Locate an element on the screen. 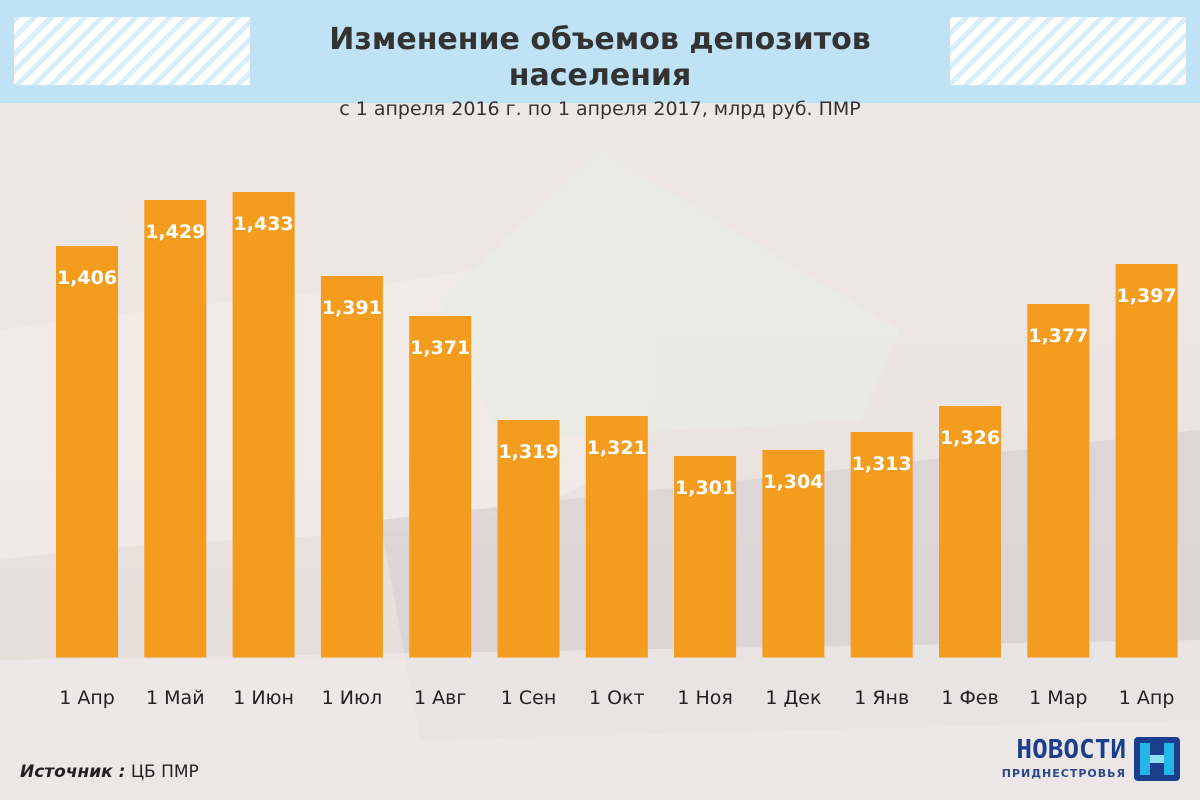 The height and width of the screenshot is (800, 1200). x-tick-label: 1 Фев is located at coordinates (969, 698).